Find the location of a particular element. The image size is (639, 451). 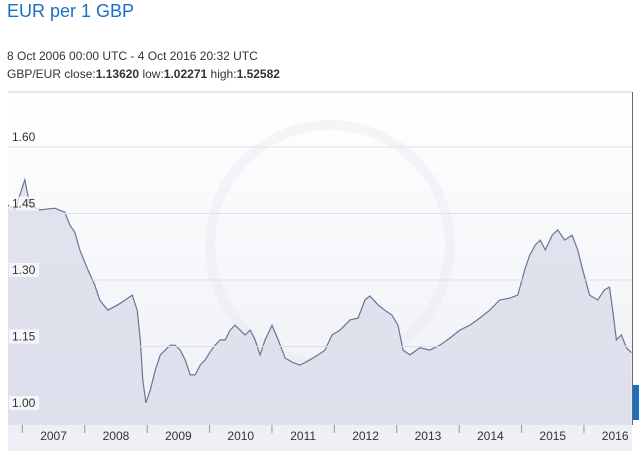

x-axis-band is located at coordinates (320, 438).